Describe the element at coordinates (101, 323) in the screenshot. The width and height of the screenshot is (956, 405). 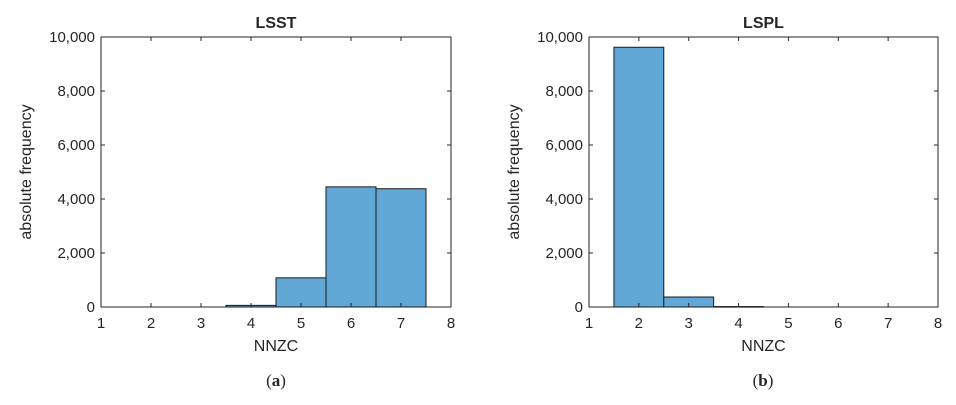
I see `panel-a-x-tick-label: 1` at that location.